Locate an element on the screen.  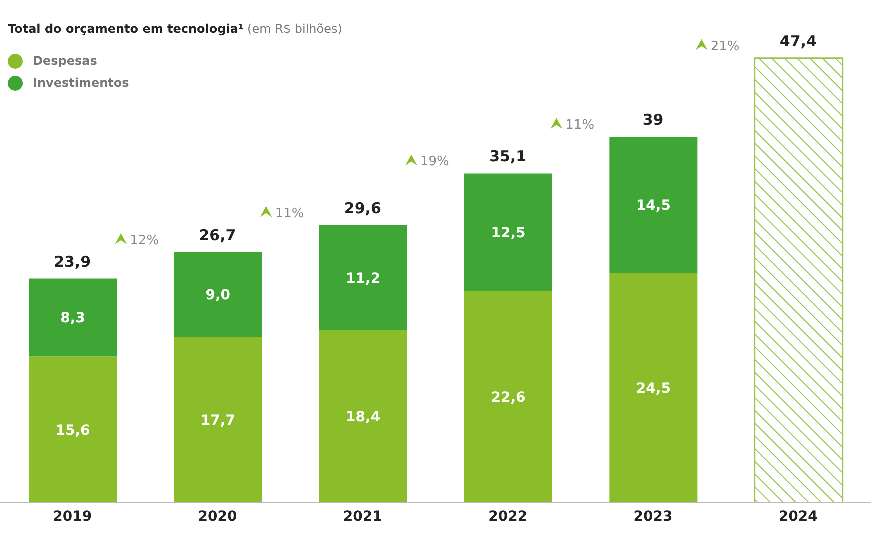
total-label: 23,9 is located at coordinates (73, 261).